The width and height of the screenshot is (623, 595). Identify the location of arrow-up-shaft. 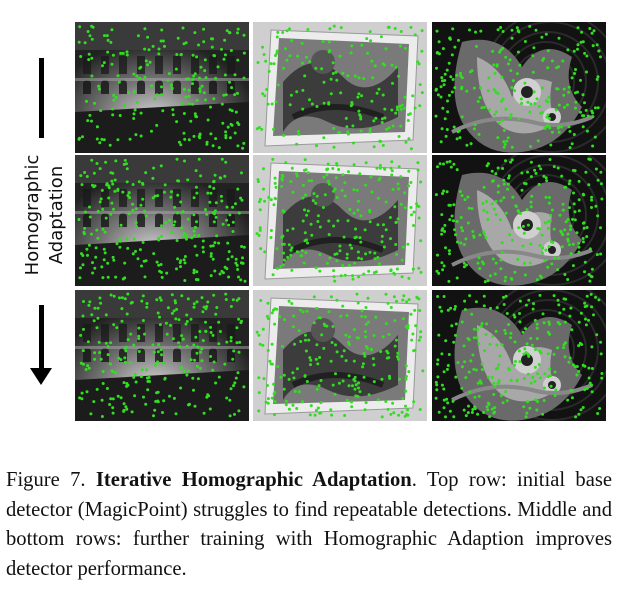
(41, 98).